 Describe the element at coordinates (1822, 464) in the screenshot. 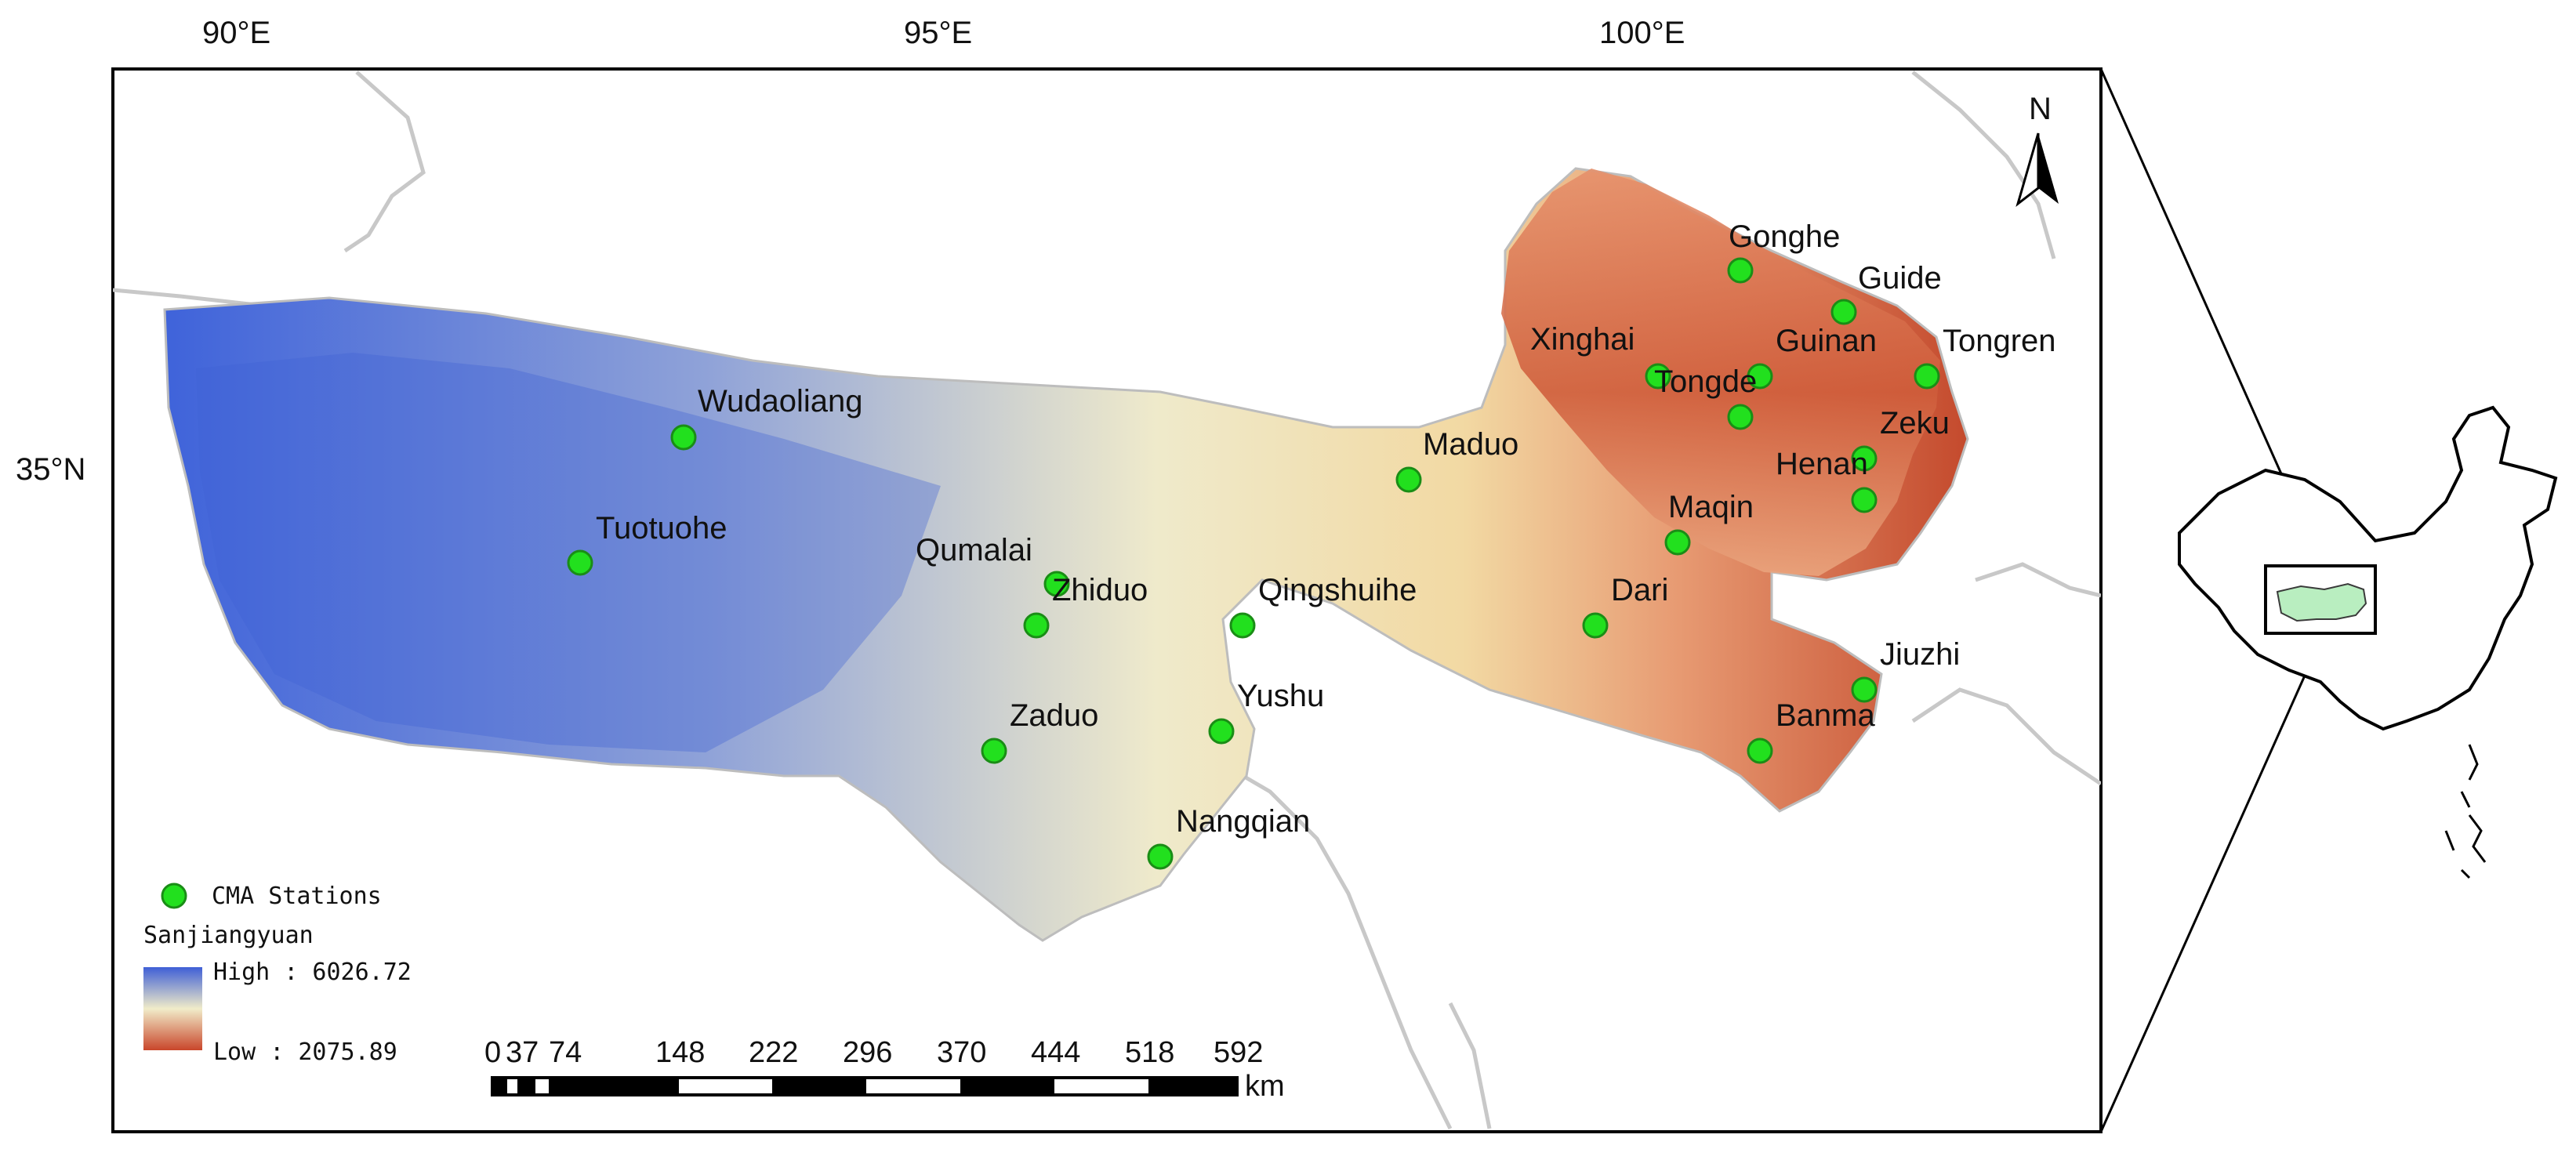

I see `station-label-henan: Henan` at that location.